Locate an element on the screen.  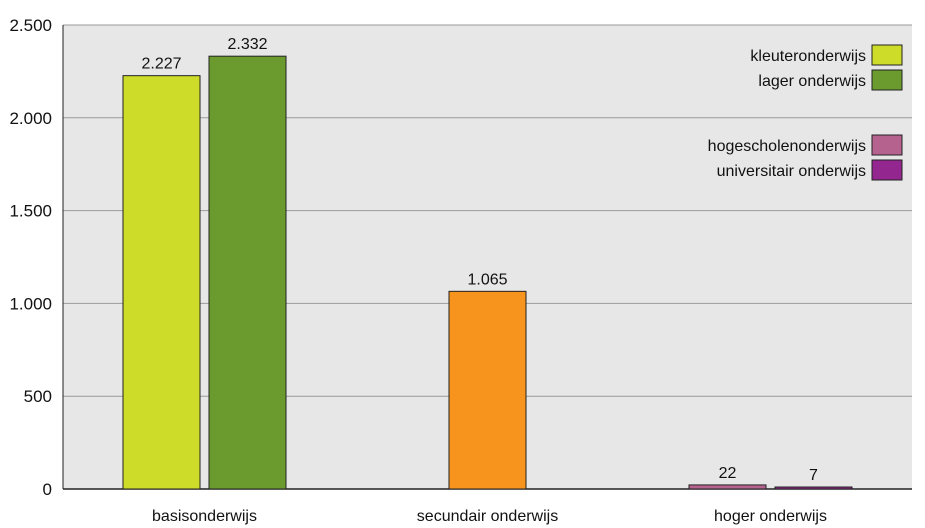
bar-value-label: 1.065 is located at coordinates (487, 279).